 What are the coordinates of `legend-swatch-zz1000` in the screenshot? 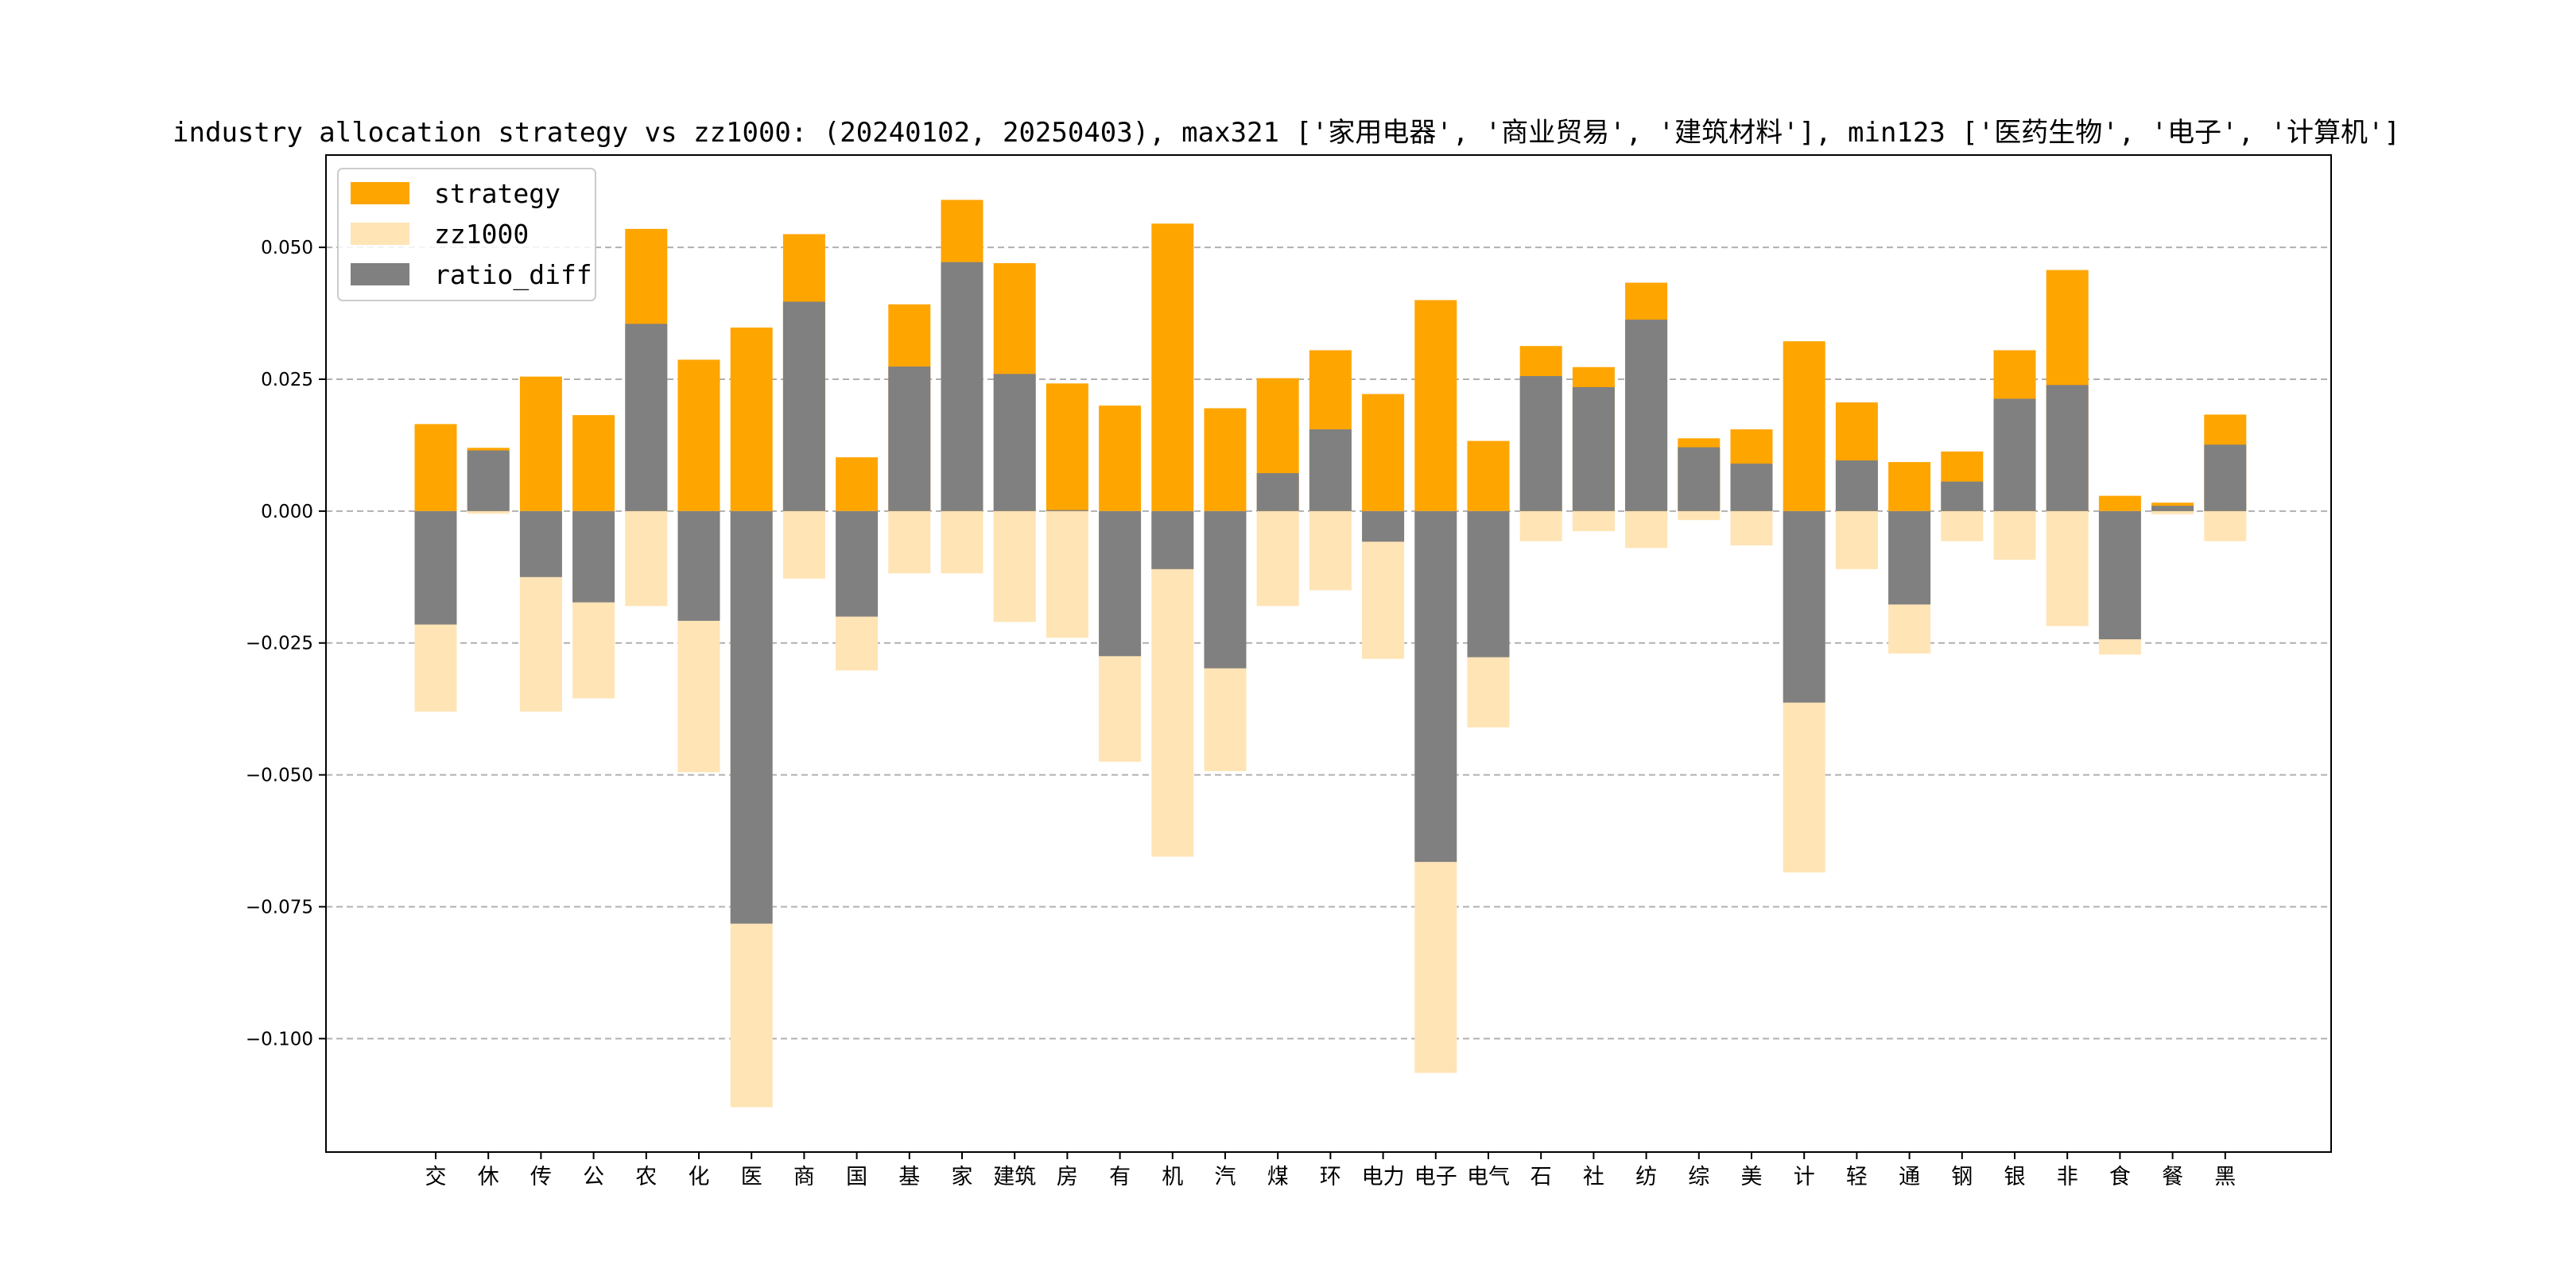 It's located at (380, 234).